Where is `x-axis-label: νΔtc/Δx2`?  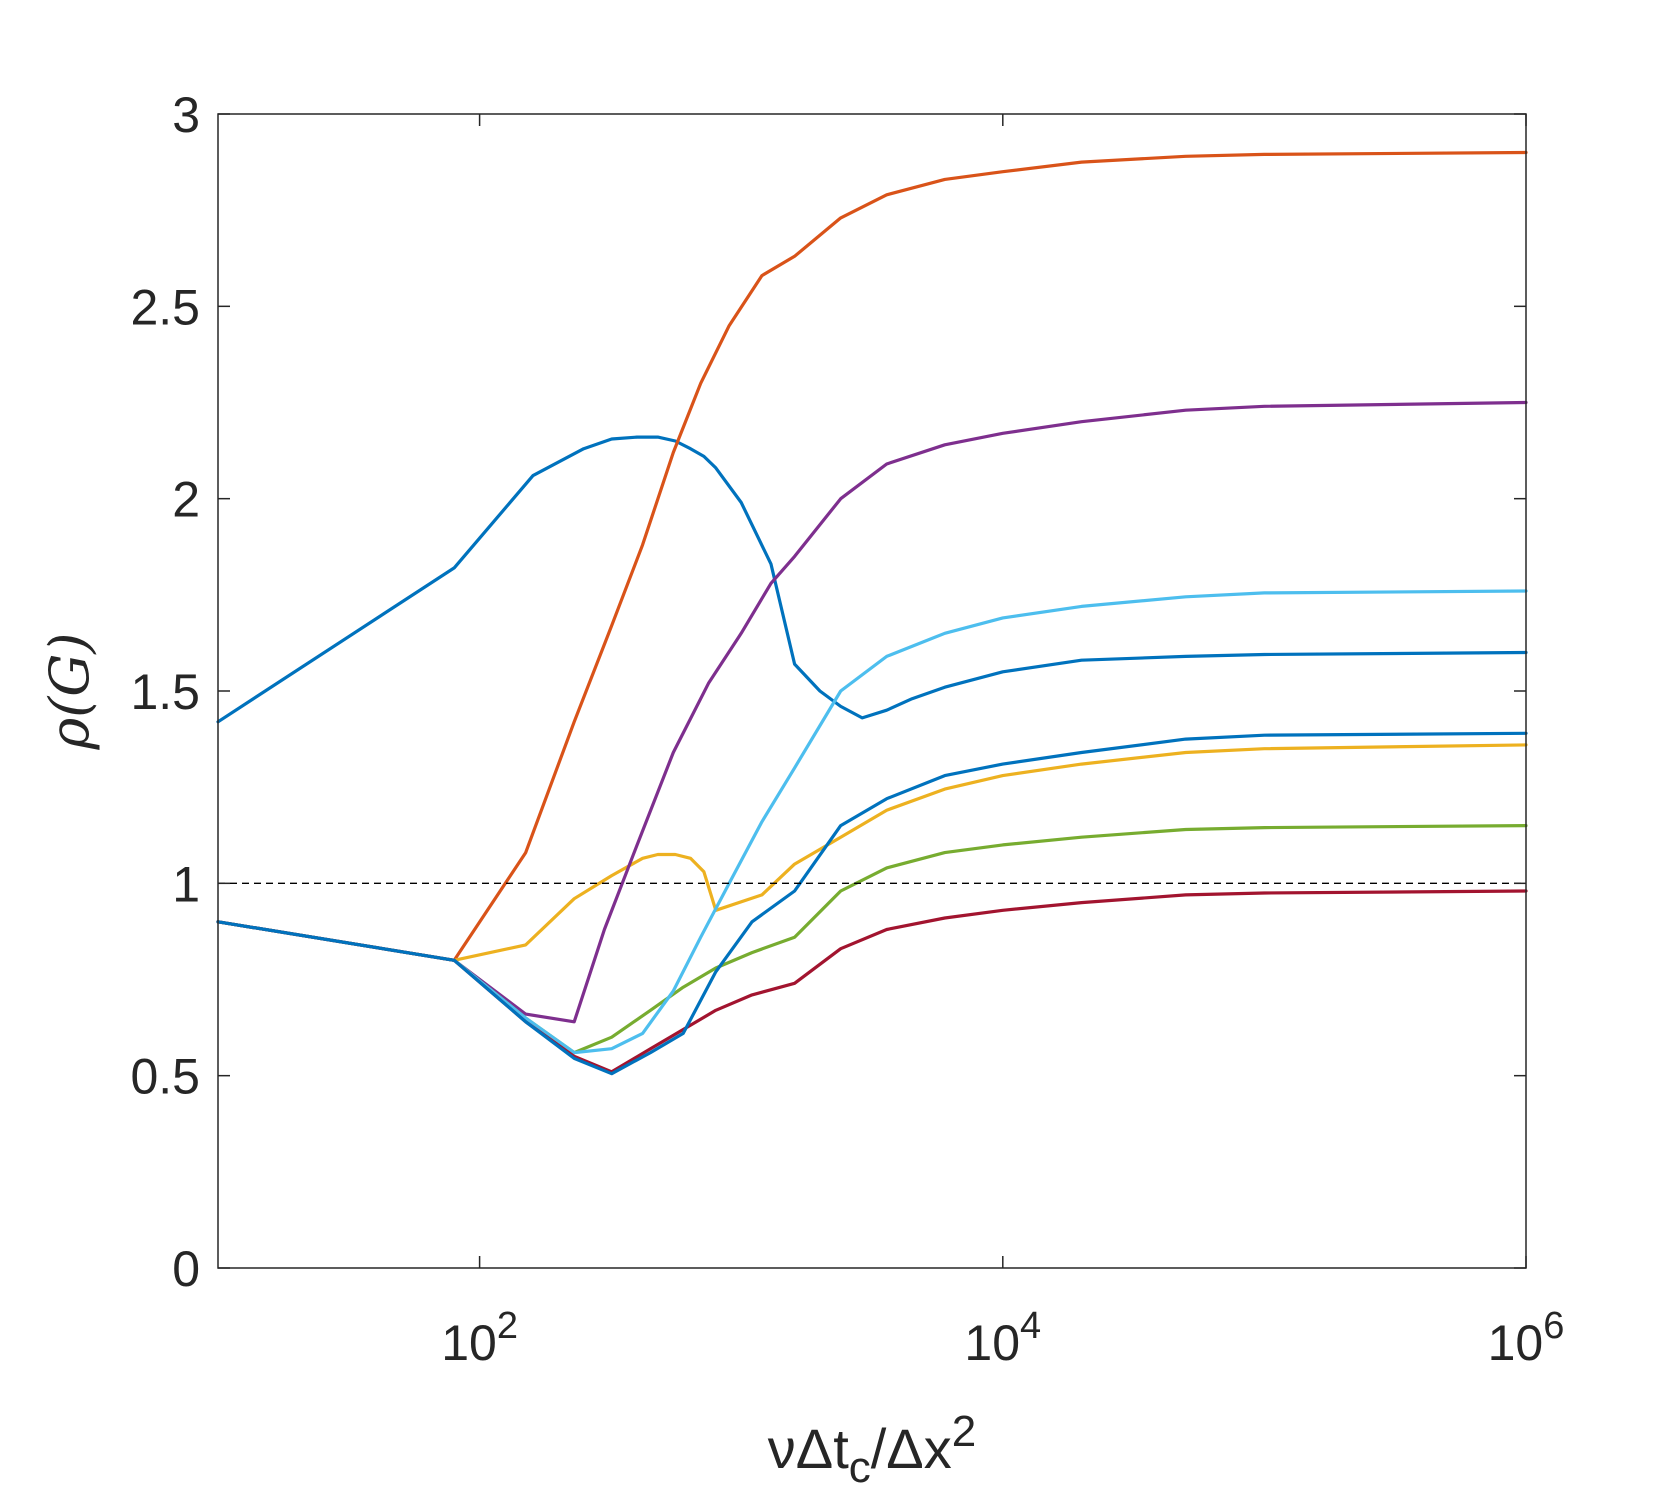
x-axis-label: νΔtc/Δx2 is located at coordinates (872, 1449).